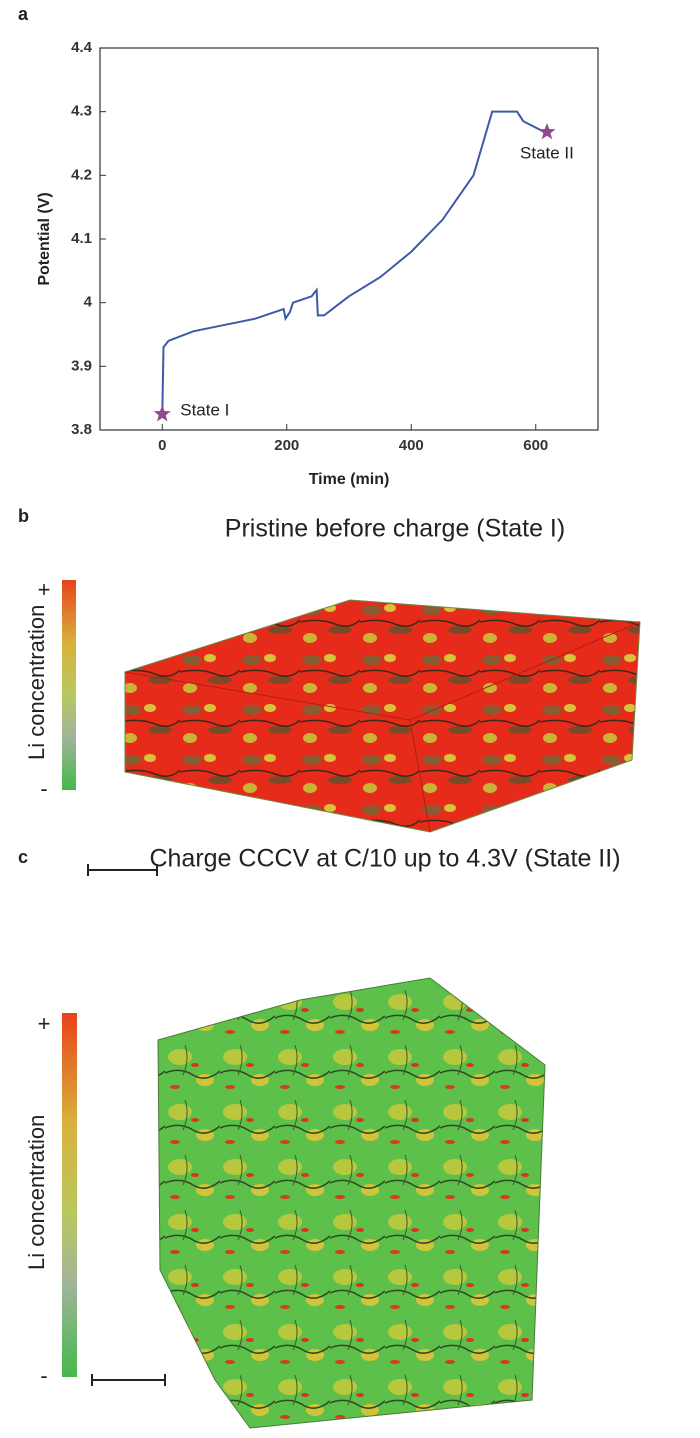 Image resolution: width=700 pixels, height=1438 pixels. What do you see at coordinates (81, 429) in the screenshot?
I see `y-tick-label: 3.8` at bounding box center [81, 429].